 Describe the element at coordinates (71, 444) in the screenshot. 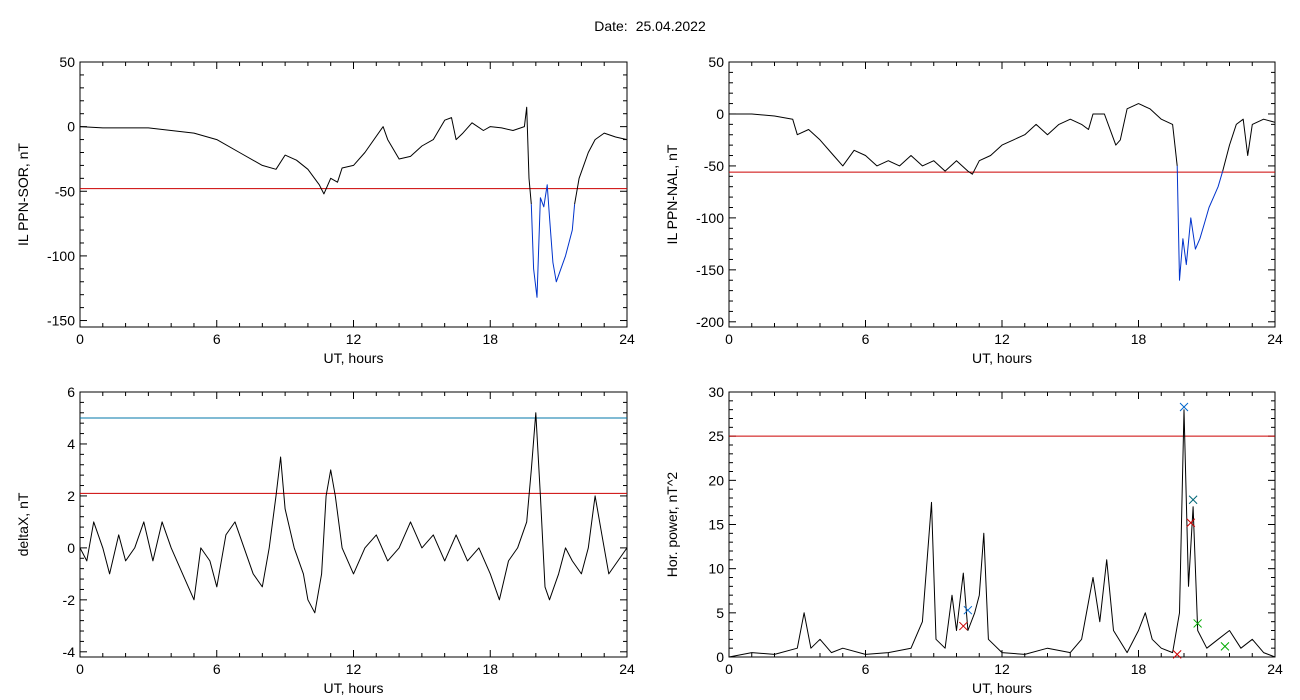

I see `y-tick-label: 4` at that location.